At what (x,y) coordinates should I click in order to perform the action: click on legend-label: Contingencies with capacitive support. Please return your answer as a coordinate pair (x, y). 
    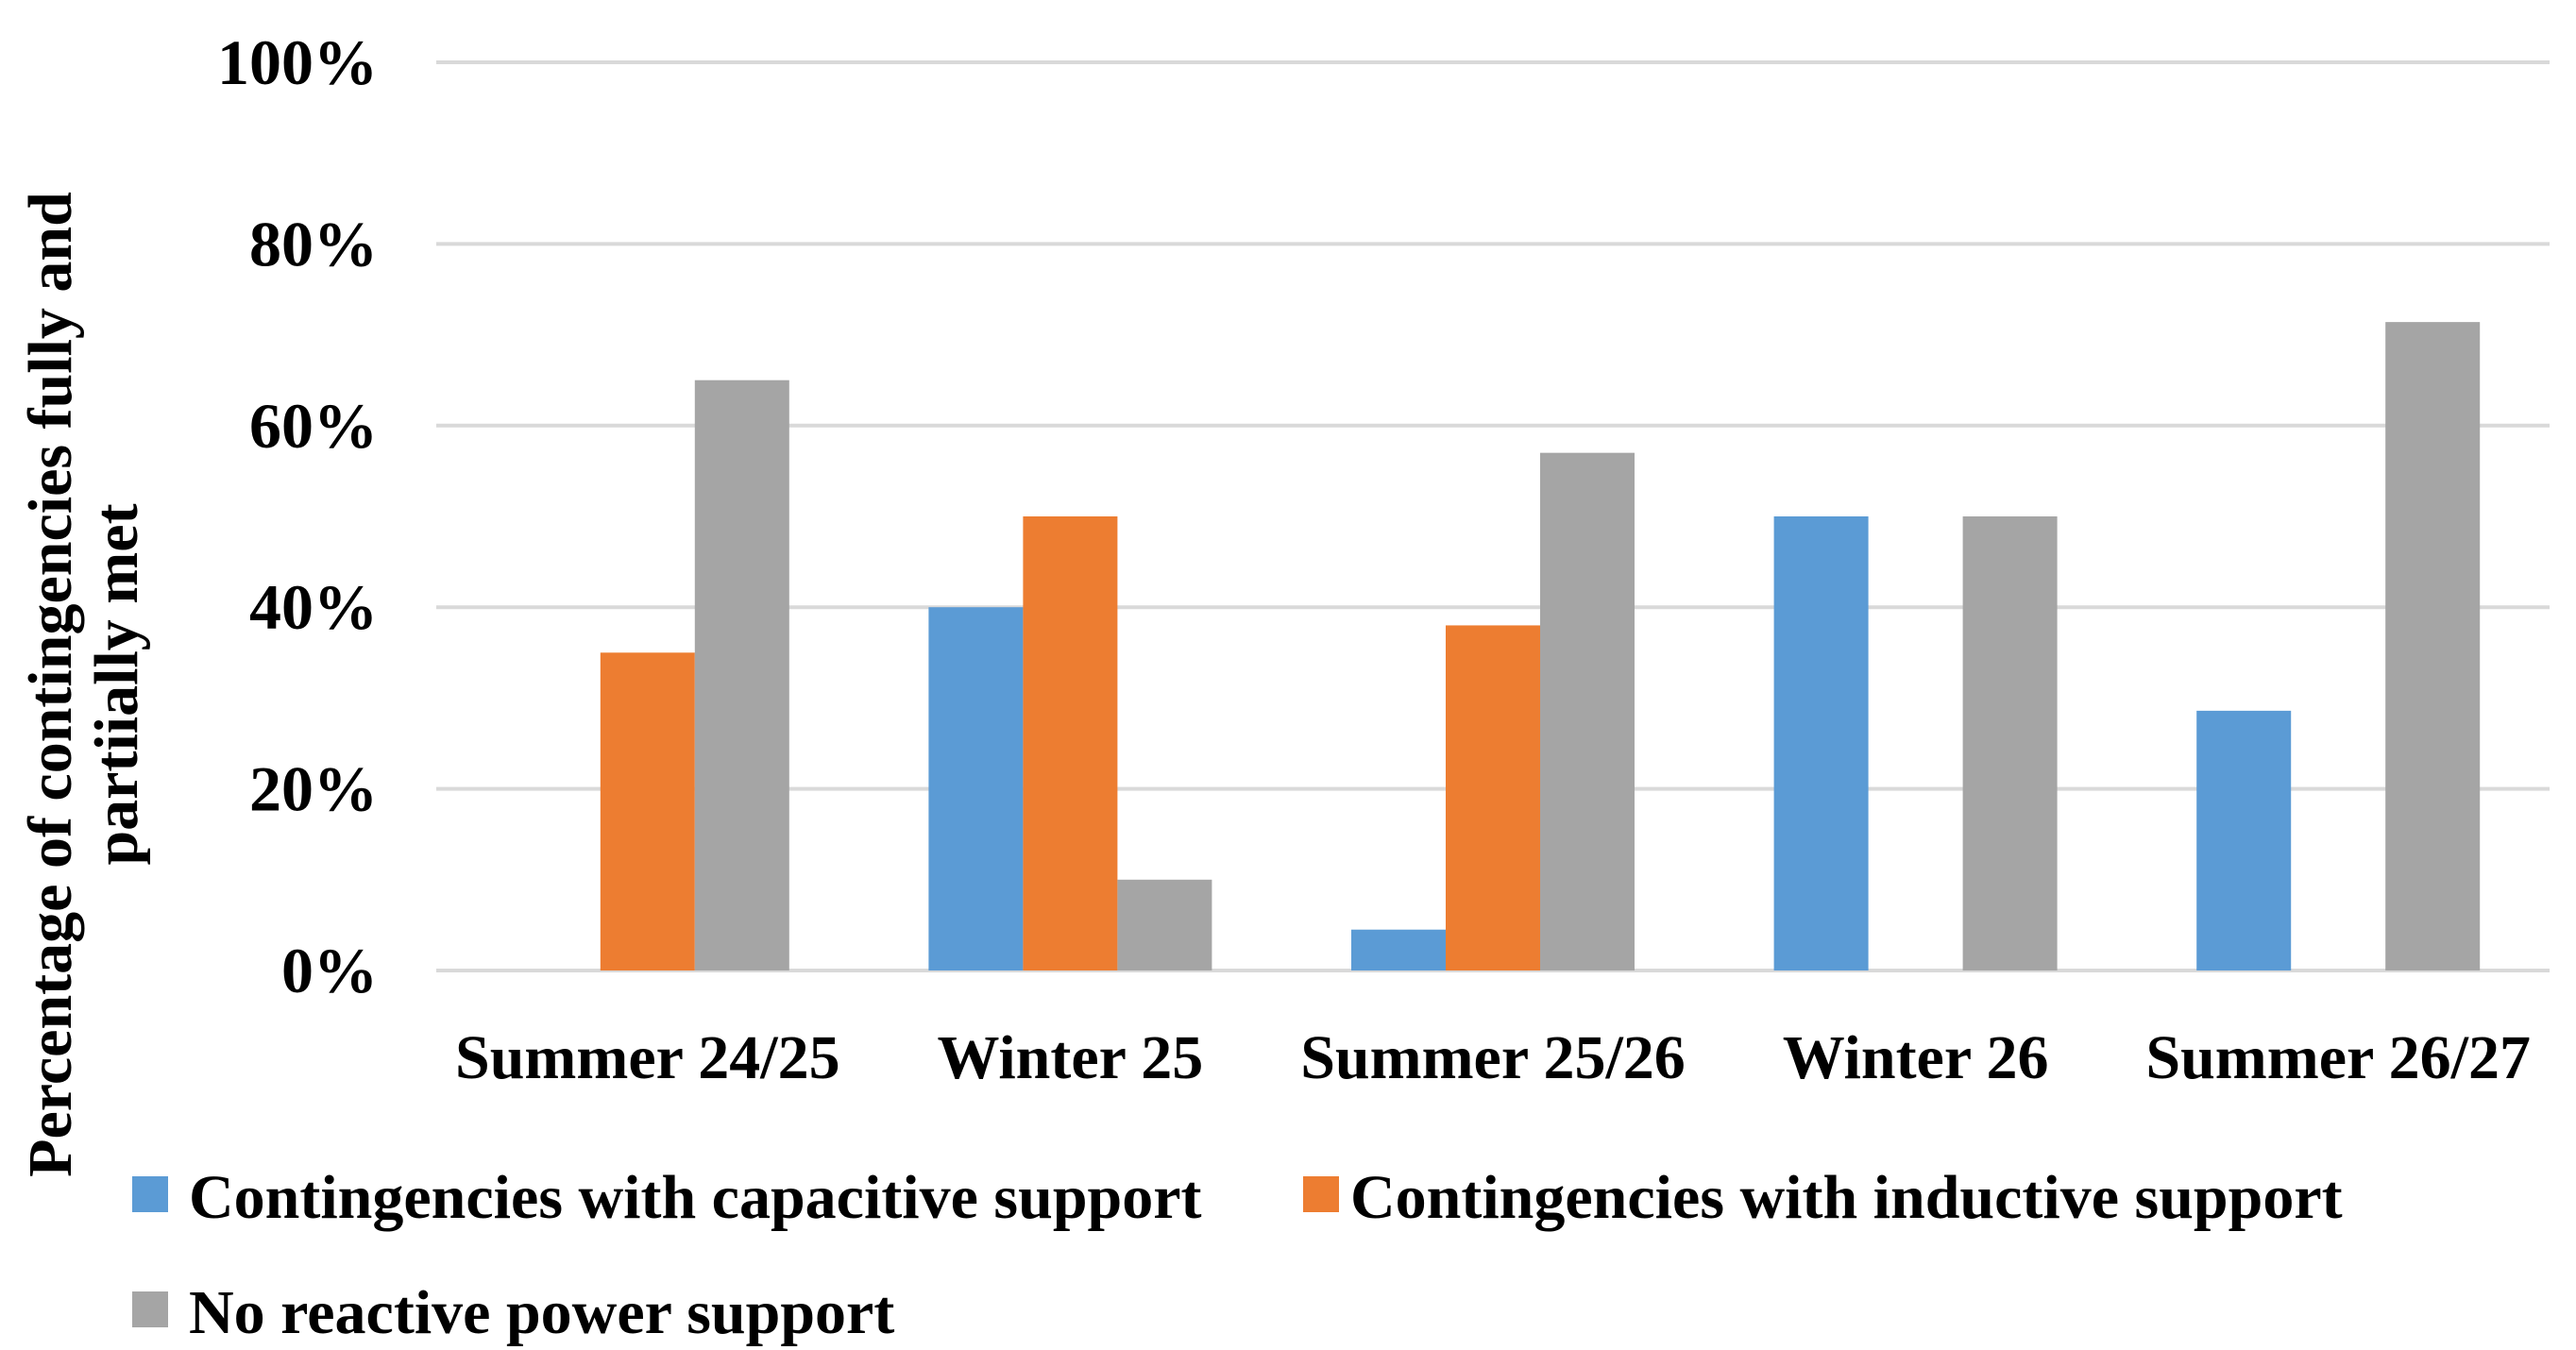
    Looking at the image, I should click on (695, 1197).